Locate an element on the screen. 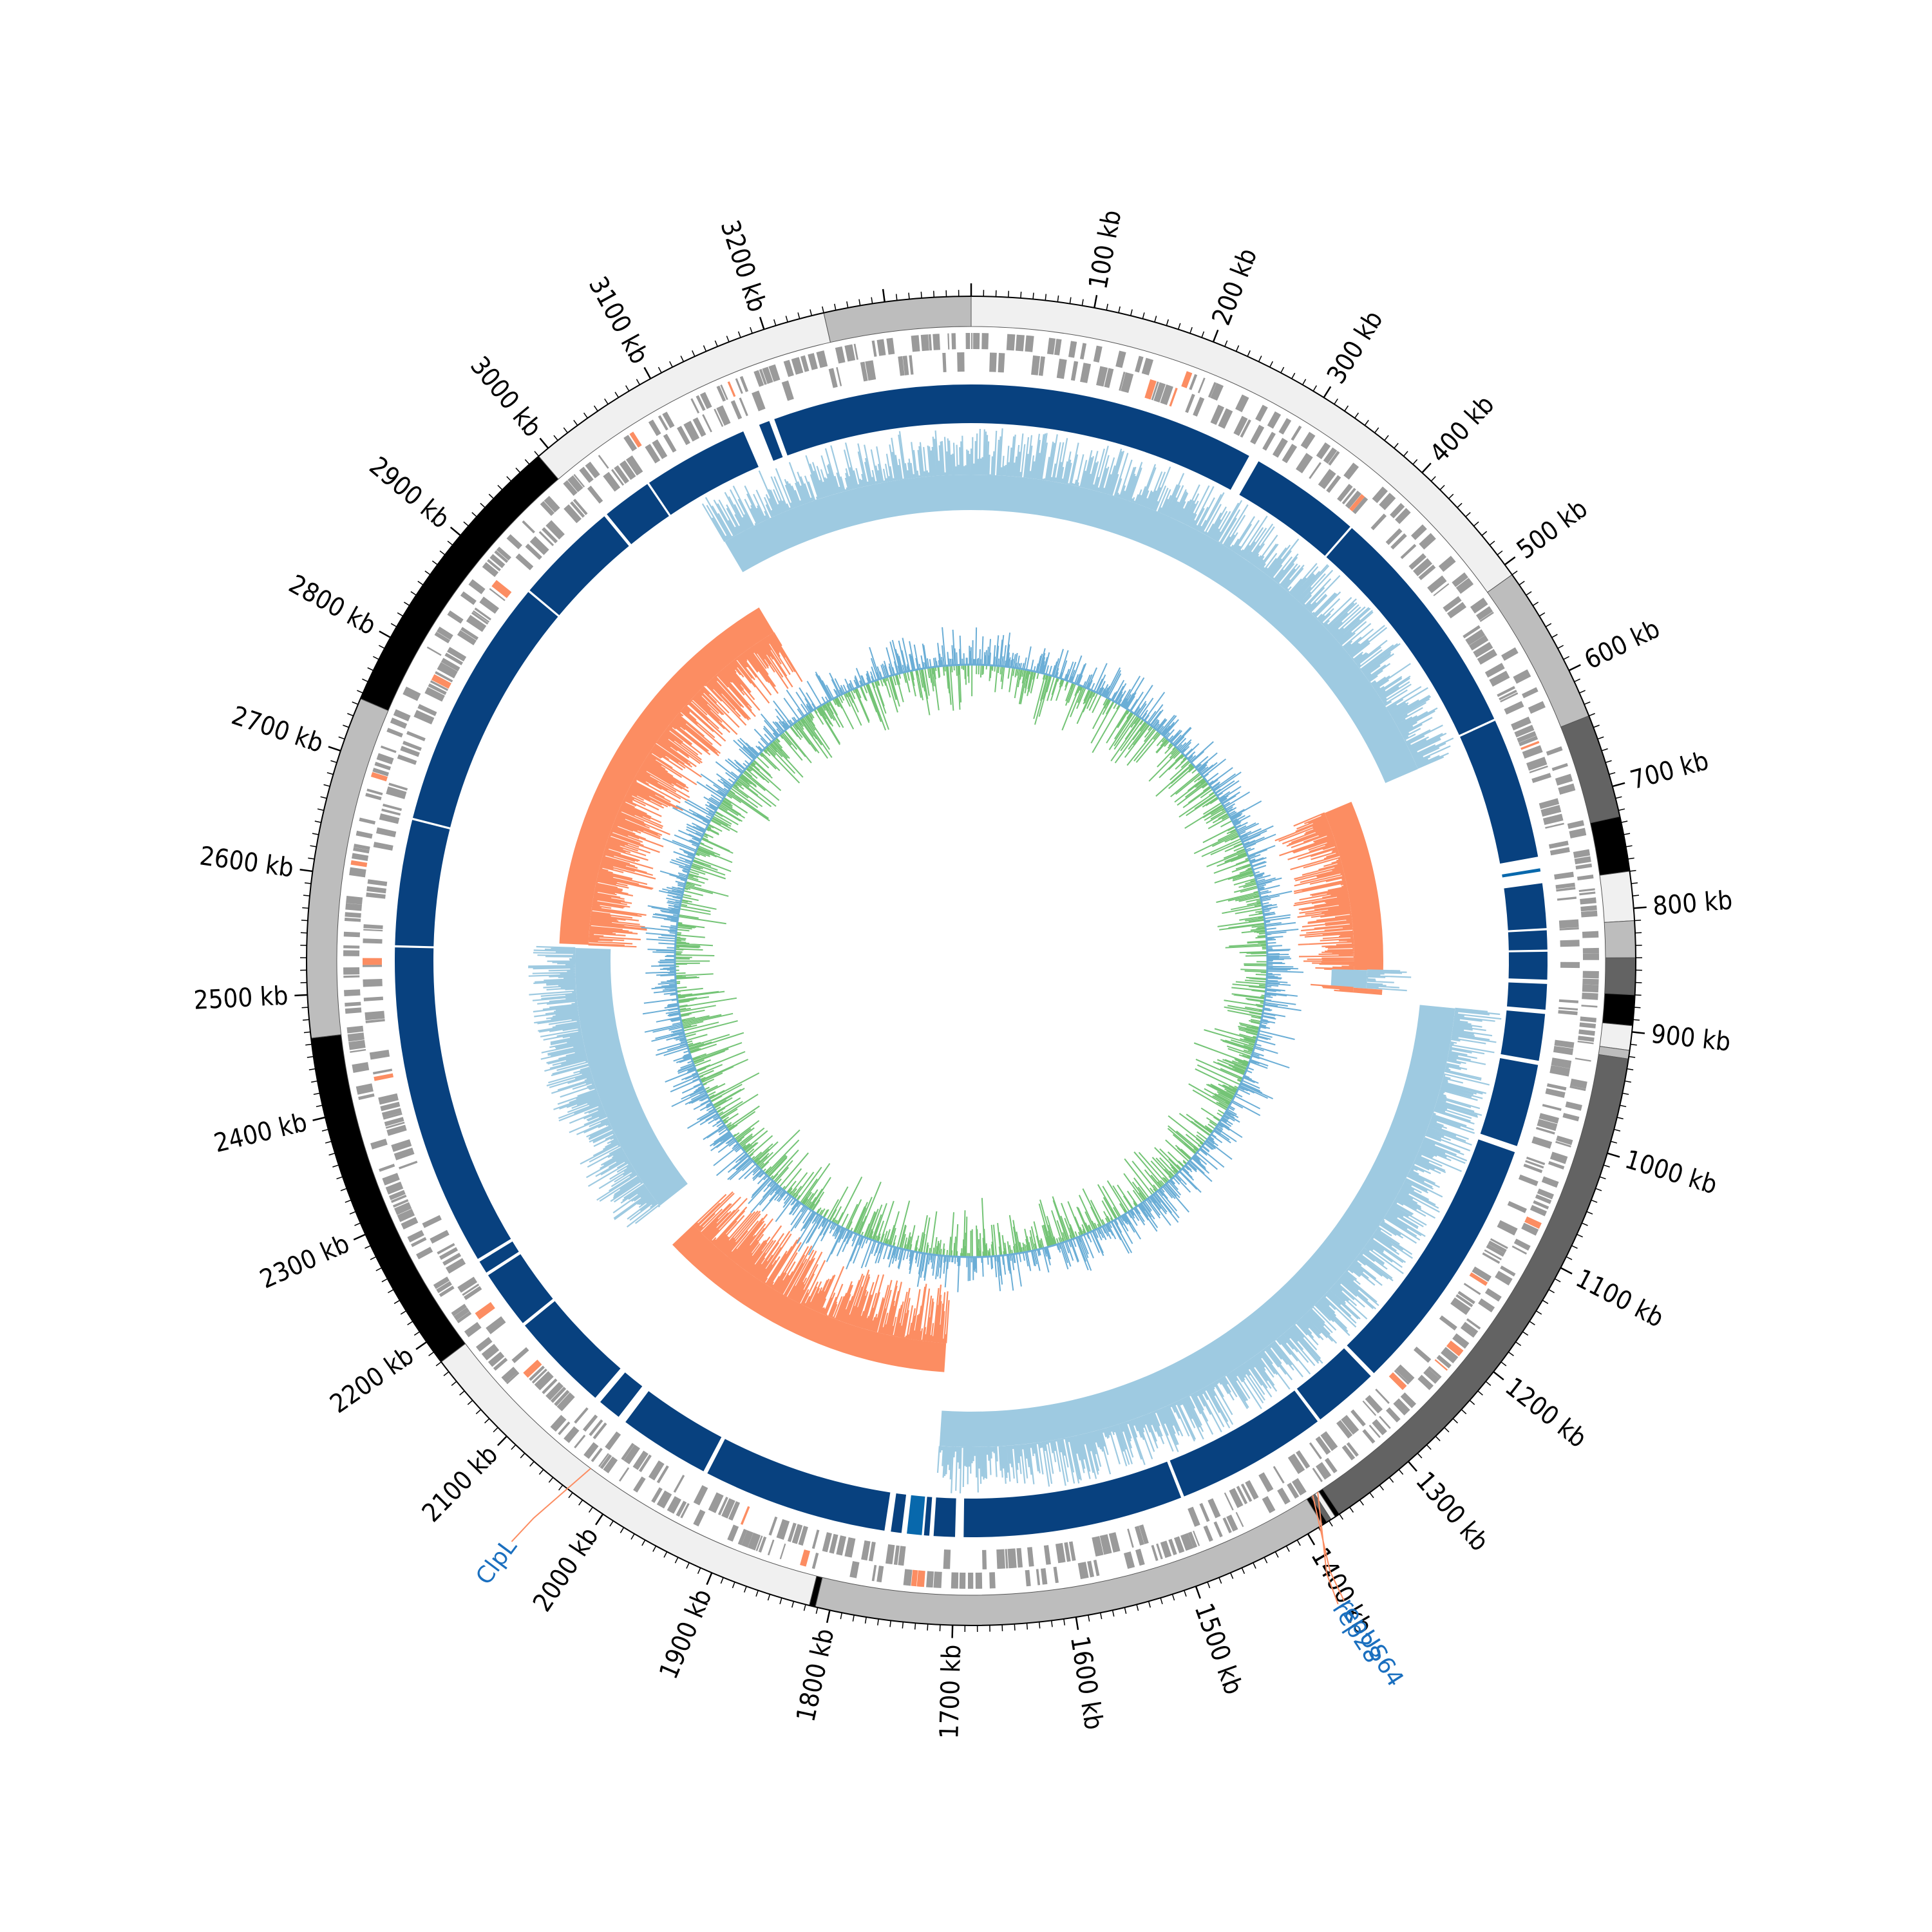  annotation-leader is located at coordinates (1329, 1548).